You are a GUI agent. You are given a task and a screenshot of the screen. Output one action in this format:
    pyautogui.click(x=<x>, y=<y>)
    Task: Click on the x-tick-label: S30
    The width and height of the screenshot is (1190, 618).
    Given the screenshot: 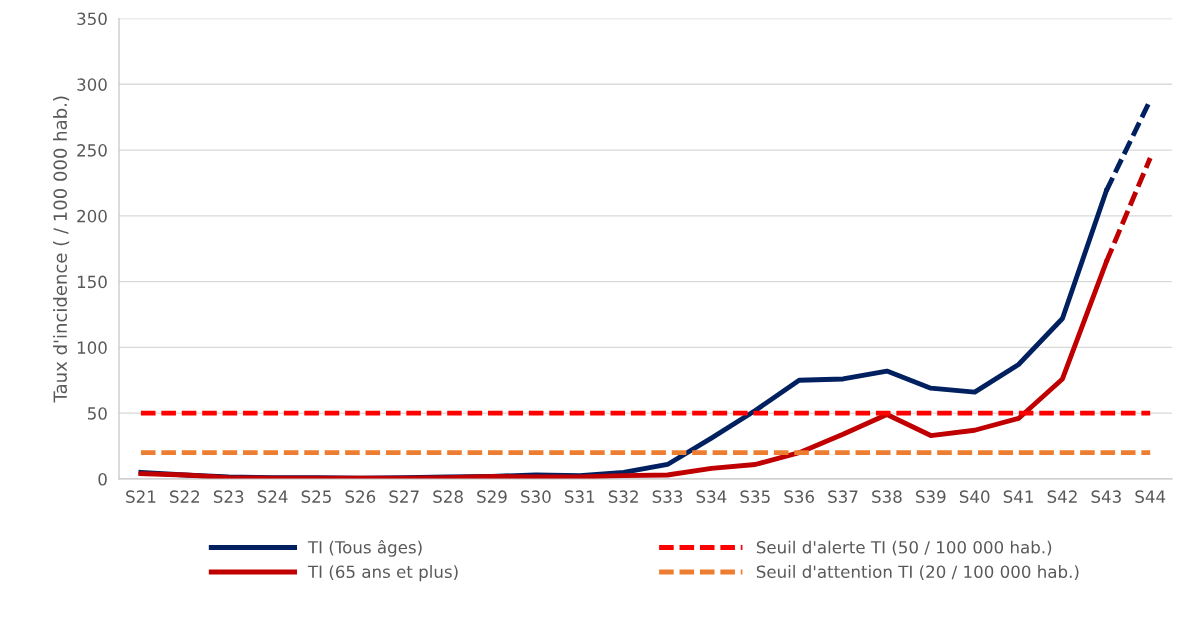 What is the action you would take?
    pyautogui.click(x=536, y=496)
    